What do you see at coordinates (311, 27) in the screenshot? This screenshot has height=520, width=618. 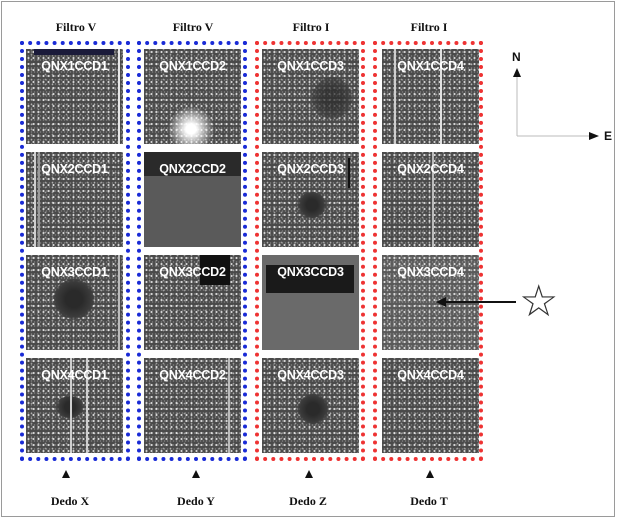 I see `column-title-3: Filtro I` at bounding box center [311, 27].